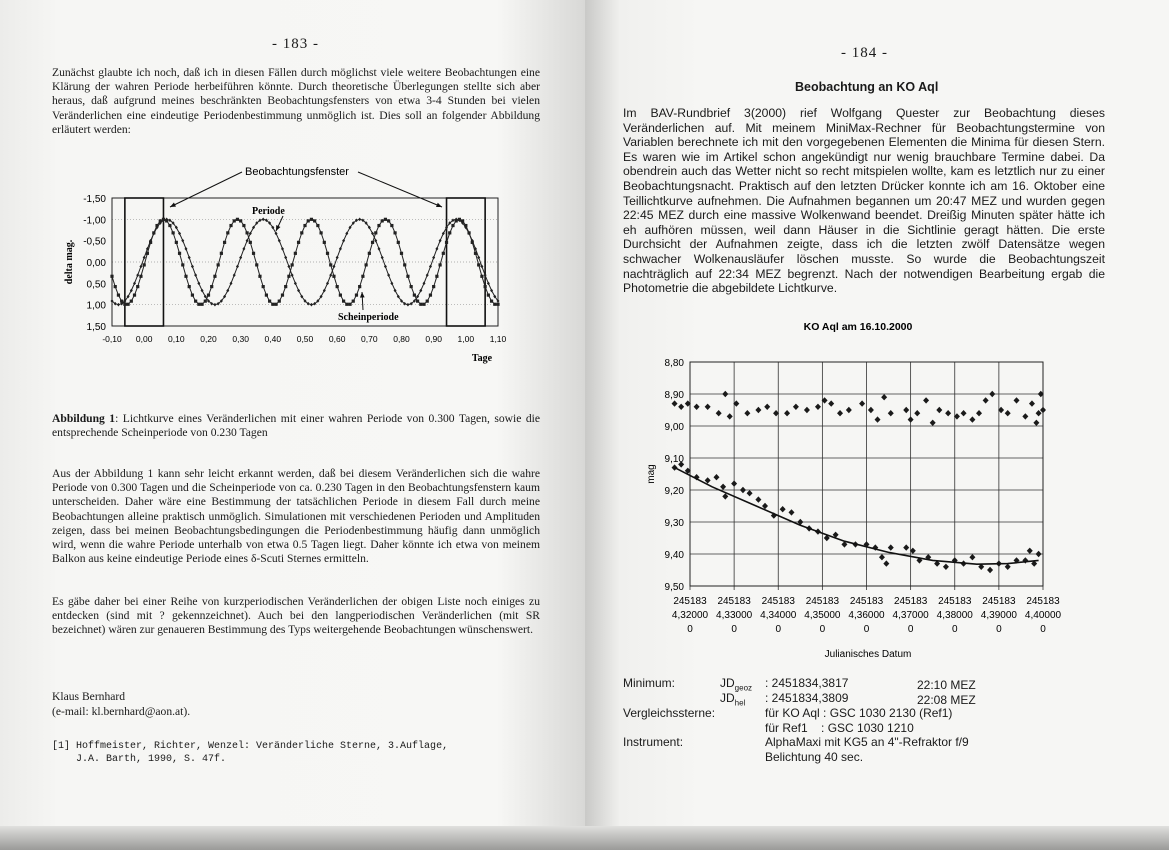  What do you see at coordinates (727, 683) in the screenshot?
I see `jd-label: JD` at bounding box center [727, 683].